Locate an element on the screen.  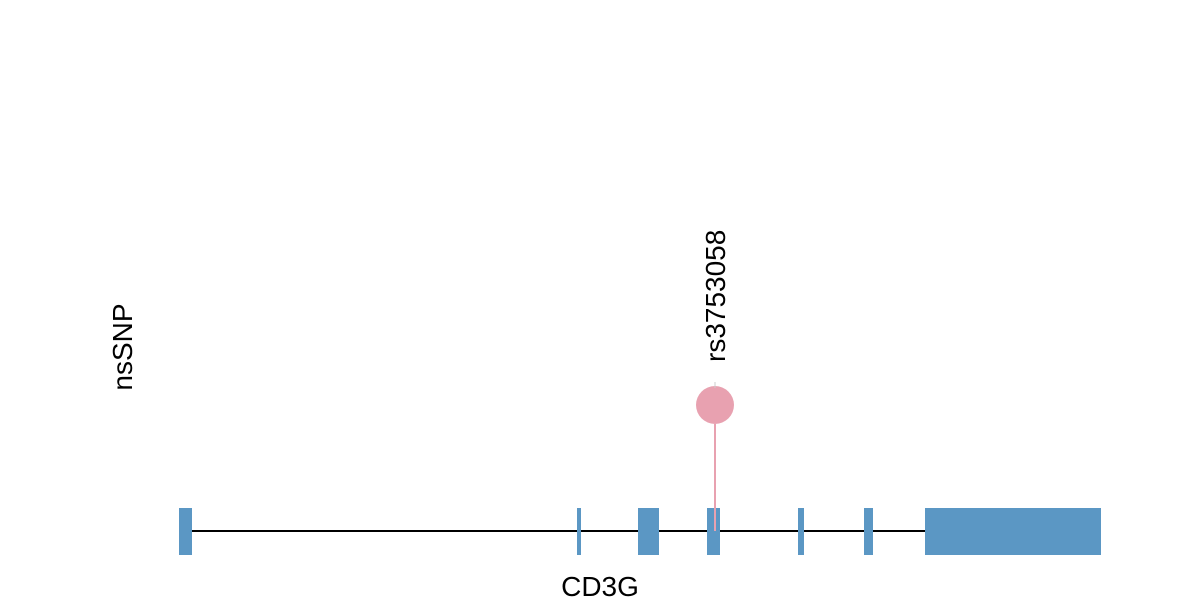
lollipop-head is located at coordinates (715, 405).